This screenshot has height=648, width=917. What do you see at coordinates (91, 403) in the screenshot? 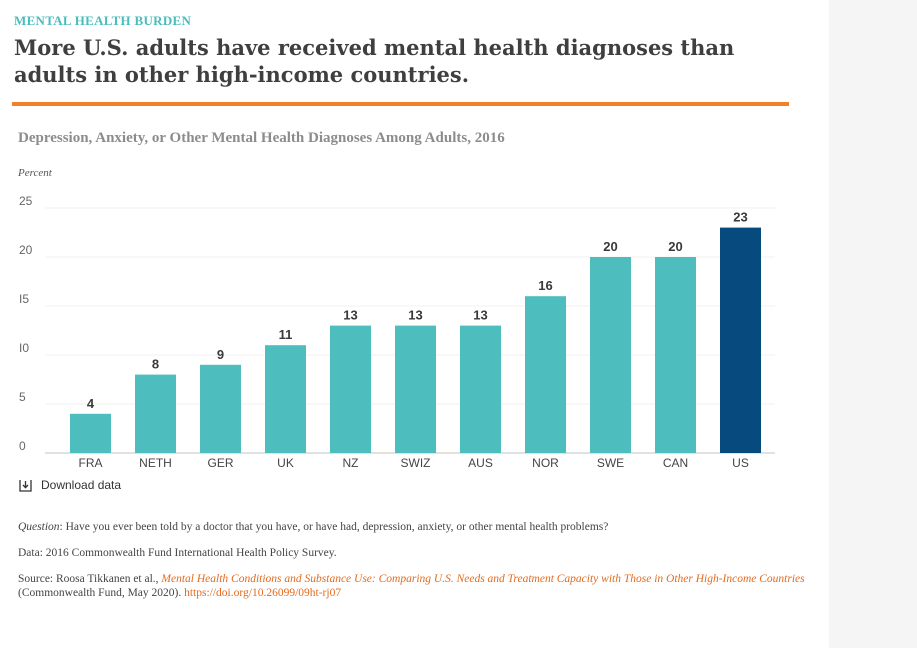
I see `bar-value-label: 4` at bounding box center [91, 403].